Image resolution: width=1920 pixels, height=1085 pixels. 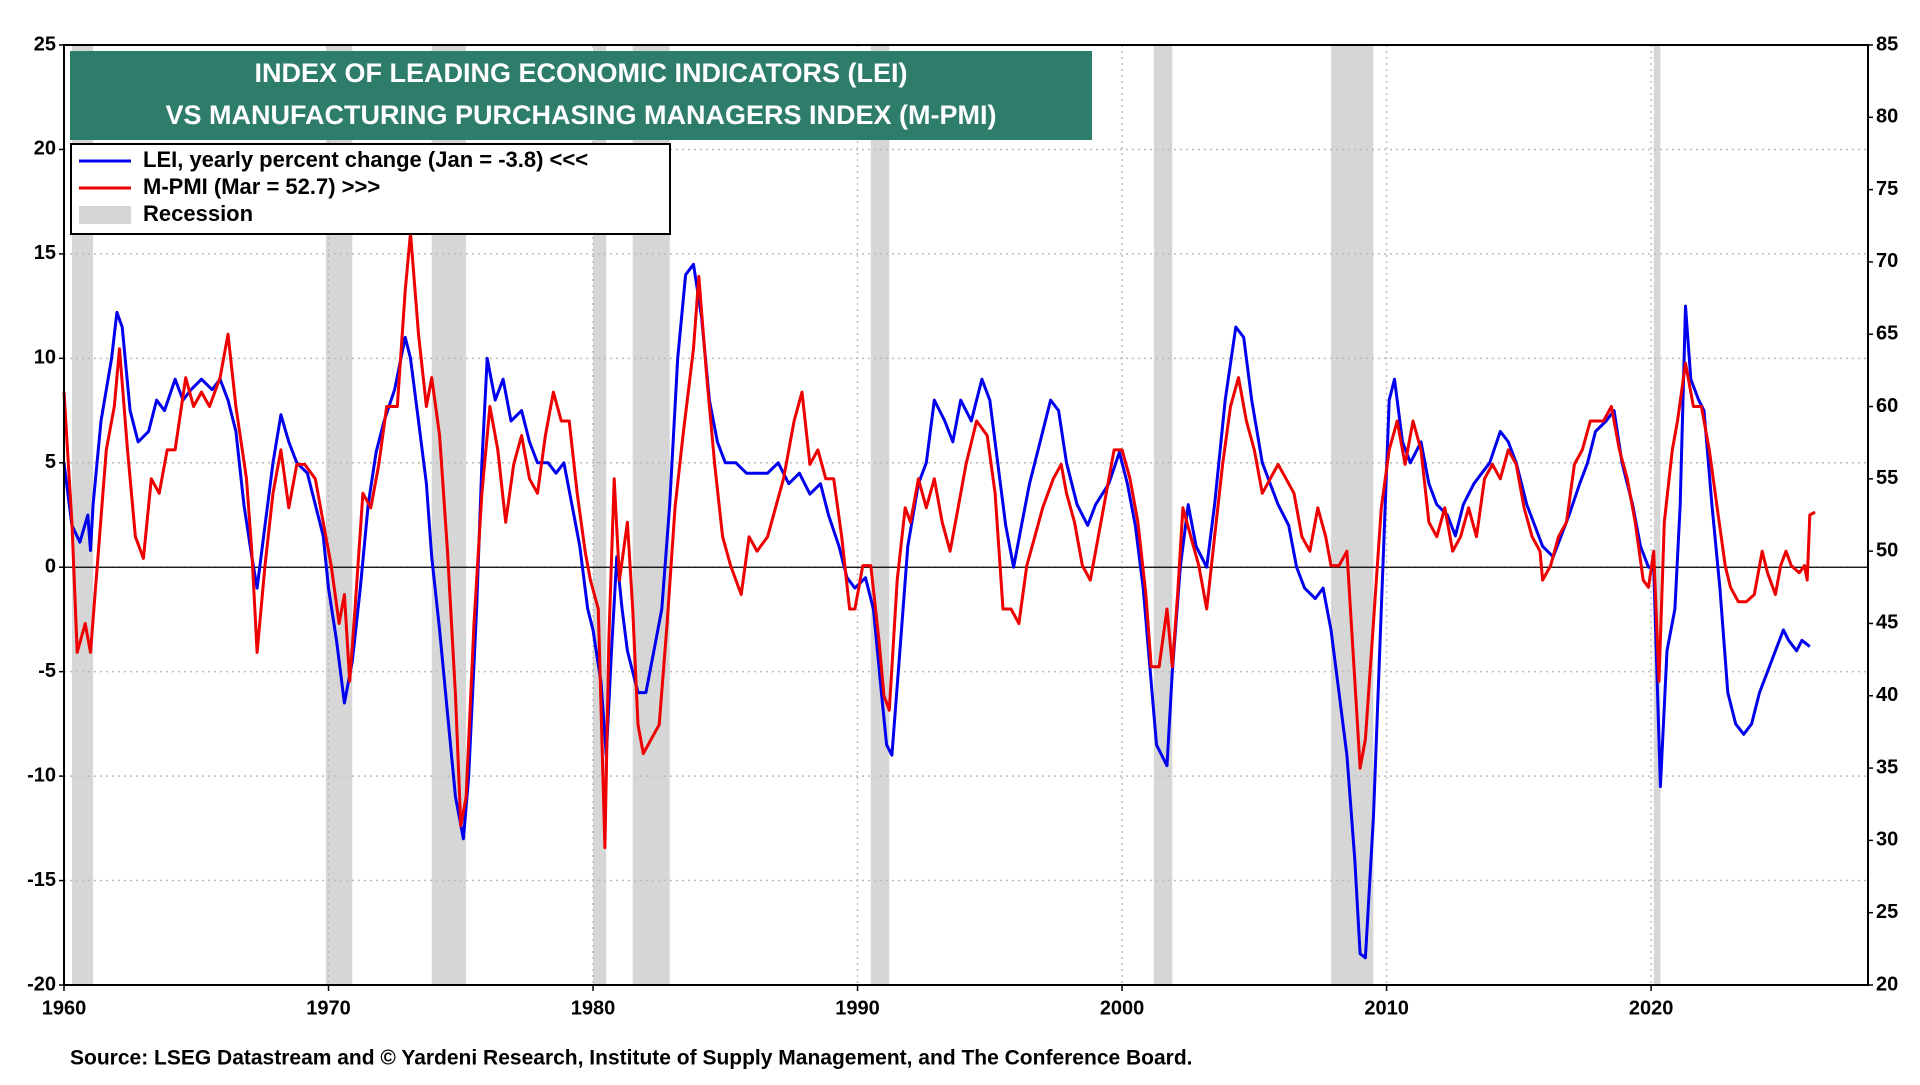 I want to click on legend, so click(x=370, y=189).